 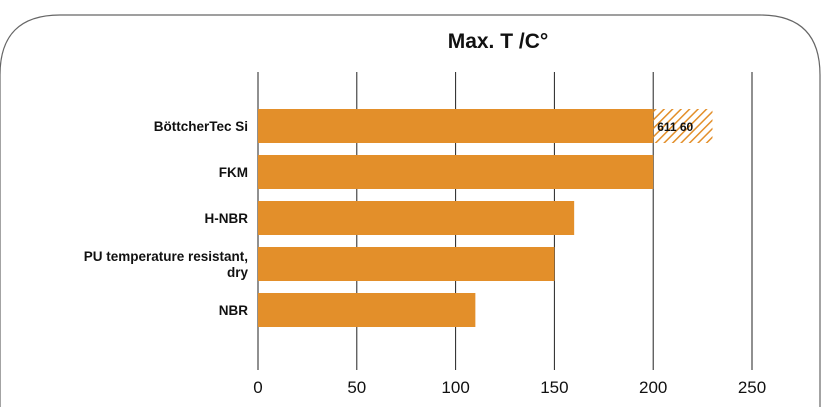 I want to click on bar-extension-hatched, so click(x=683, y=126).